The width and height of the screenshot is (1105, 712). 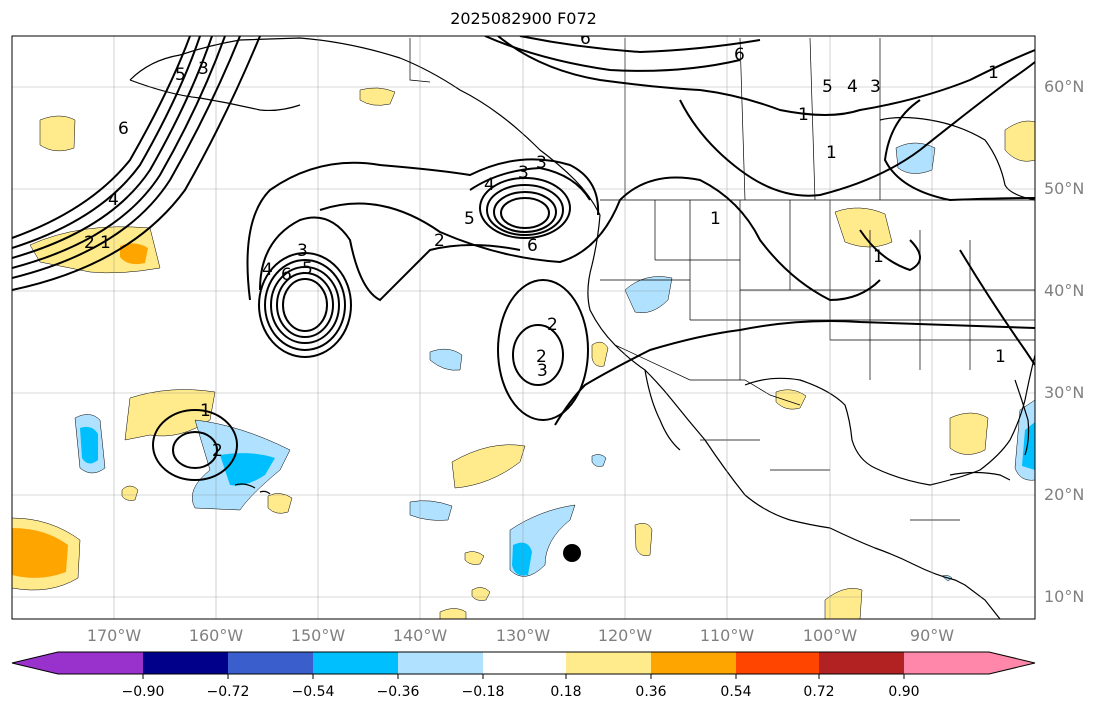 I want to click on colorbar, so click(x=523, y=665).